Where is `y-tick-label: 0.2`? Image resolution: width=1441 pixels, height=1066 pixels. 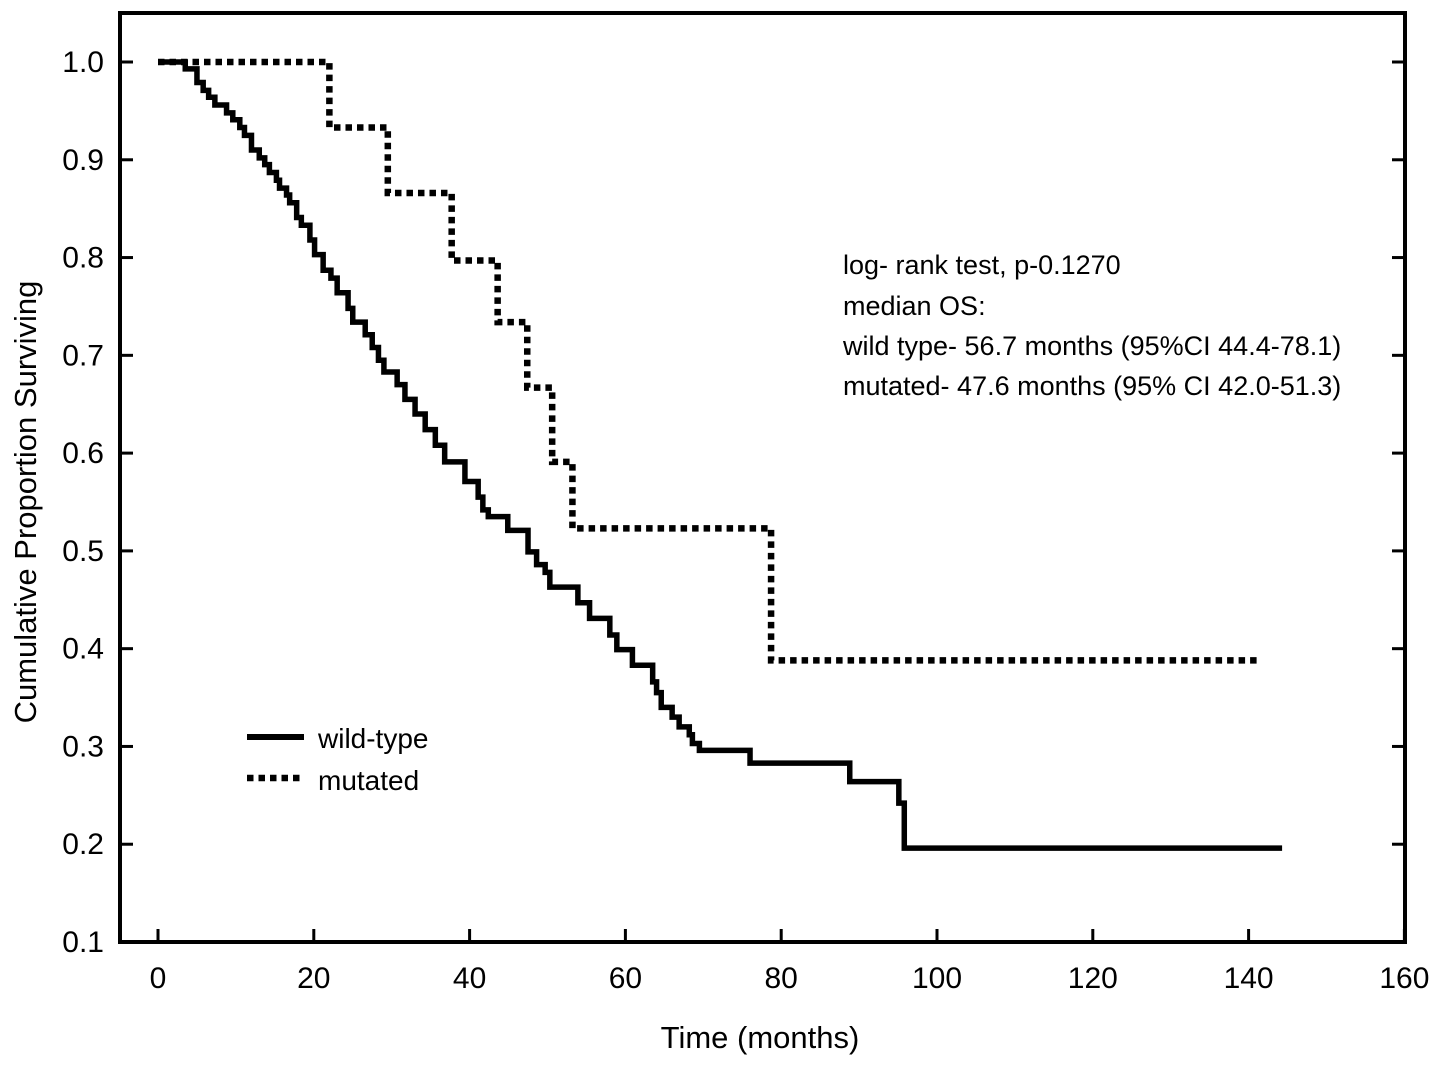 y-tick-label: 0.2 is located at coordinates (83, 844).